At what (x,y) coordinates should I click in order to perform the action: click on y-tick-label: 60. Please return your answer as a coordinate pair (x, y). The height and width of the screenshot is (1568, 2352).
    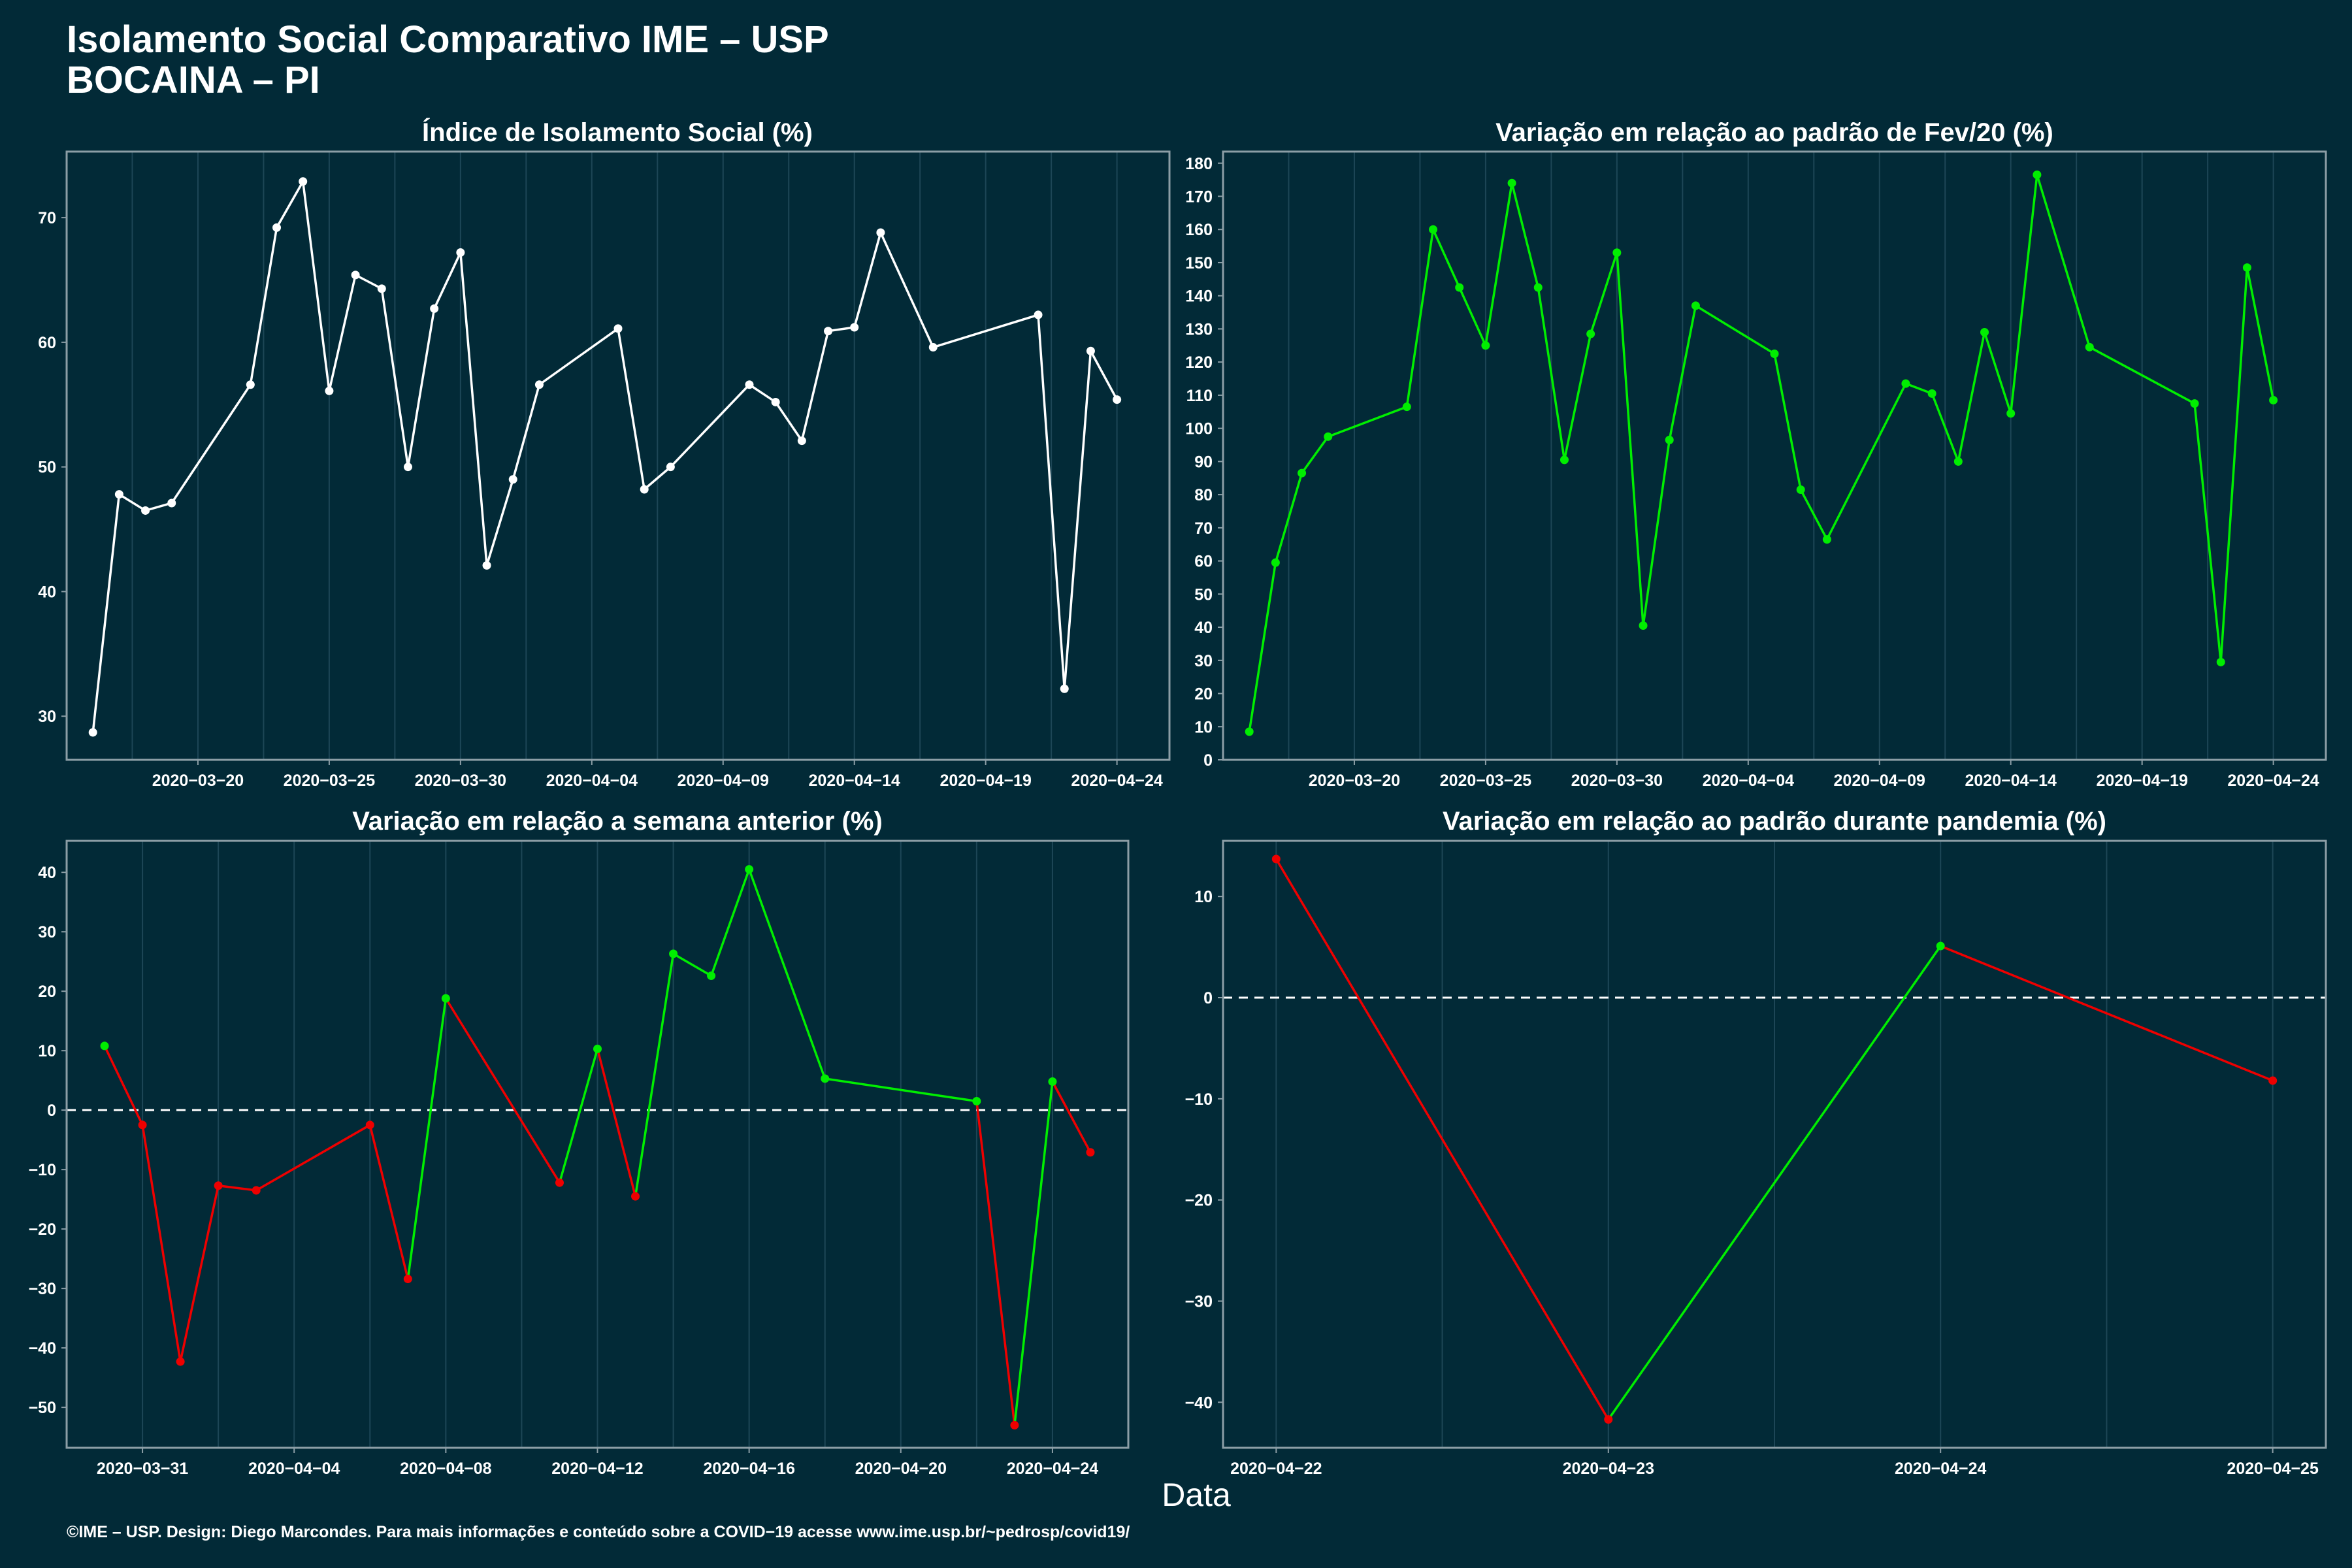
    Looking at the image, I should click on (1203, 562).